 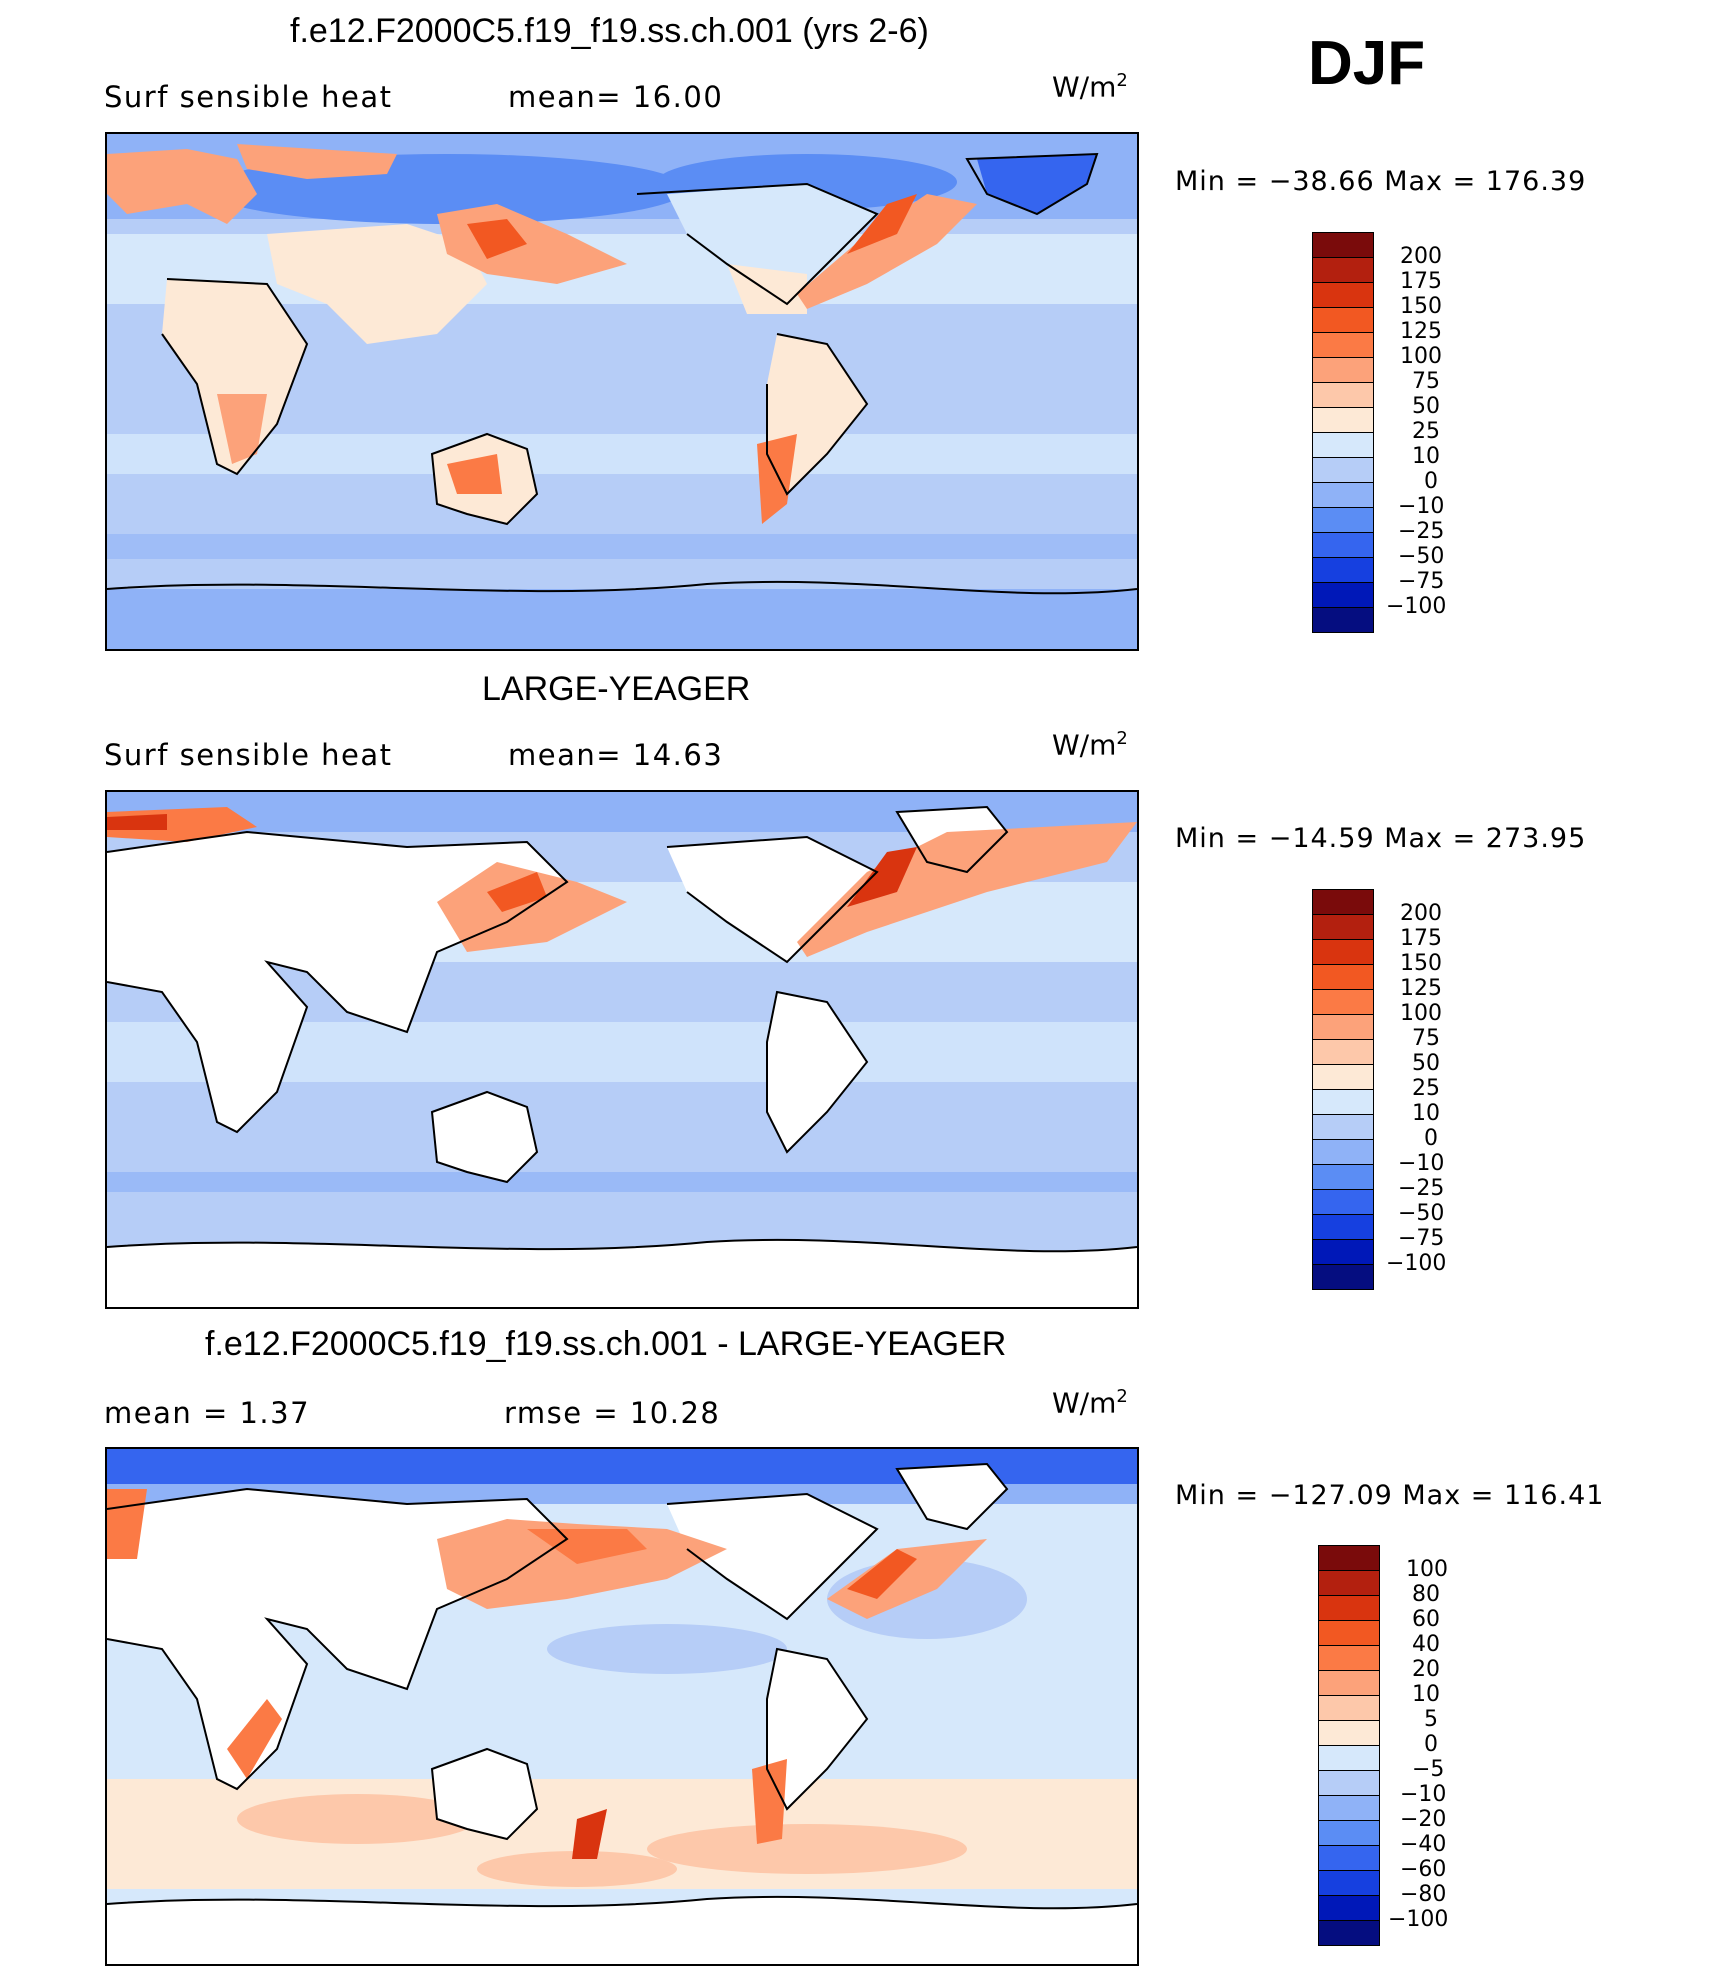 What do you see at coordinates (1426, 1644) in the screenshot?
I see `colorbar-3-label: 40` at bounding box center [1426, 1644].